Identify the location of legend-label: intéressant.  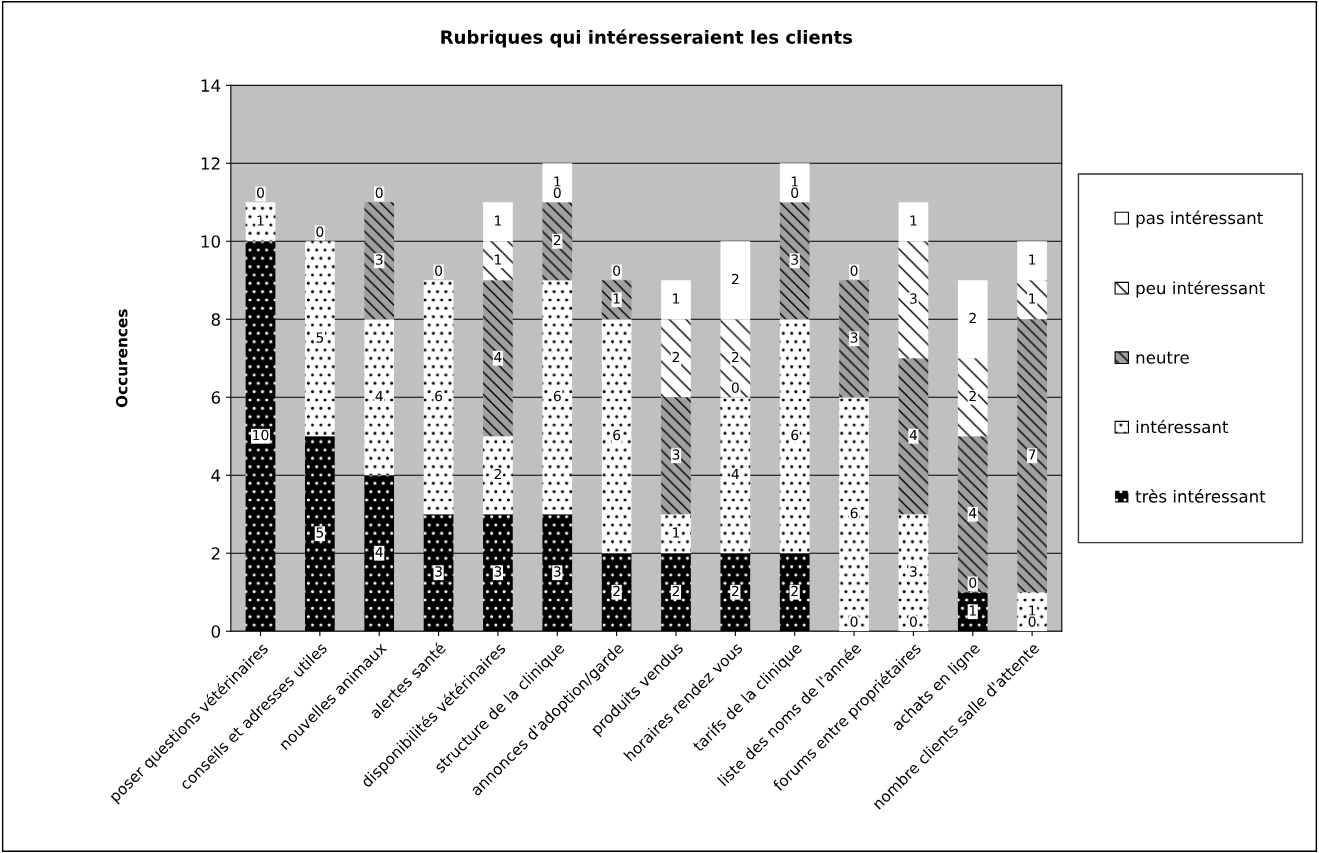
(1182, 426).